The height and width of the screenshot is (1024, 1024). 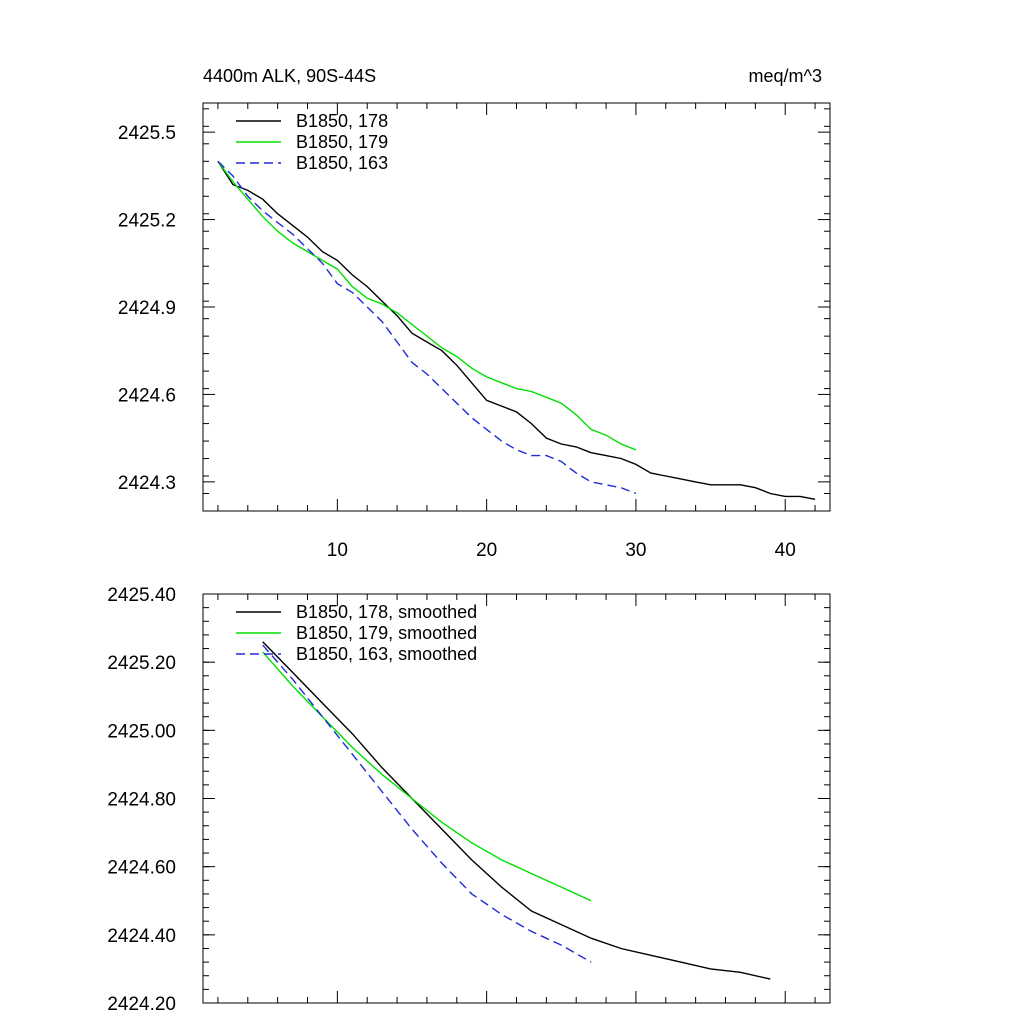 I want to click on y-tick-label: 2425.2, so click(x=147, y=221).